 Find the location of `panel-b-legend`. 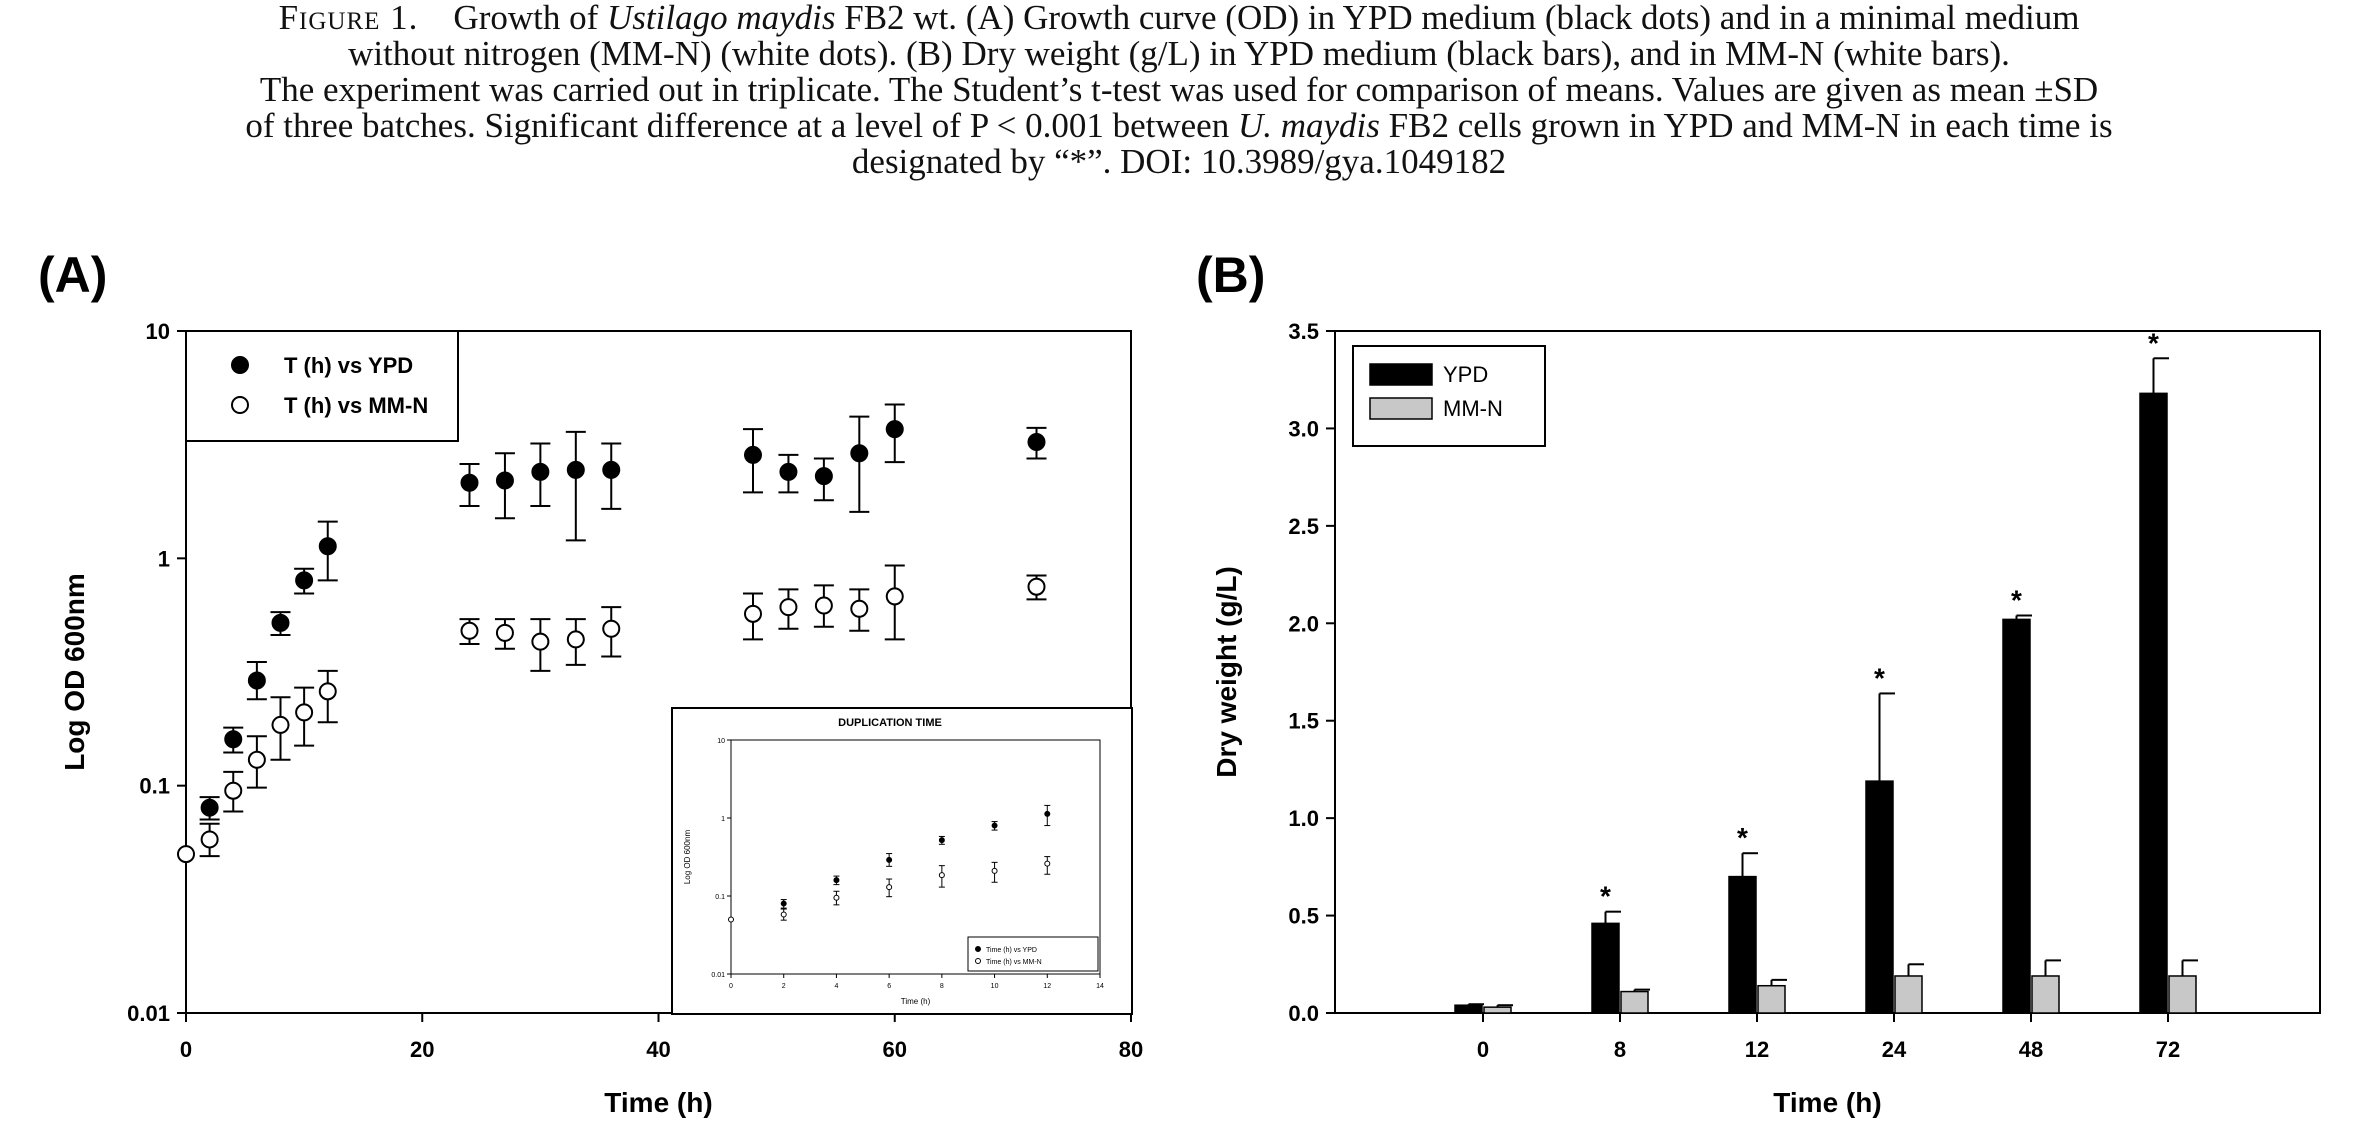

panel-b-legend is located at coordinates (1449, 396).